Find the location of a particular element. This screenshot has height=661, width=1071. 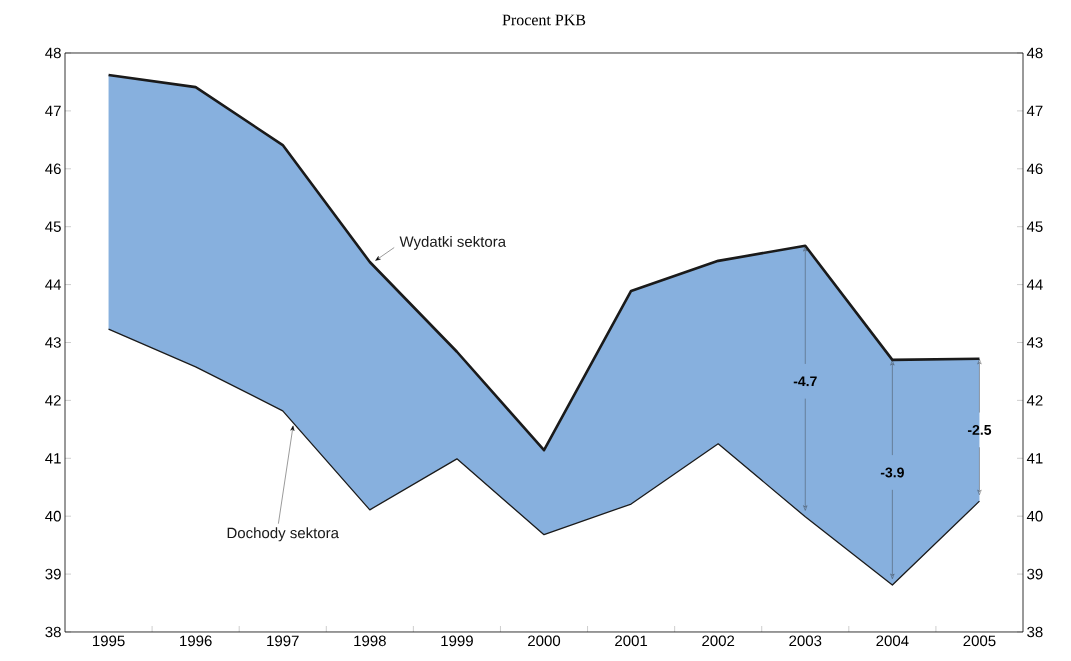

chart-subtitle: Procent PKB is located at coordinates (544, 20).